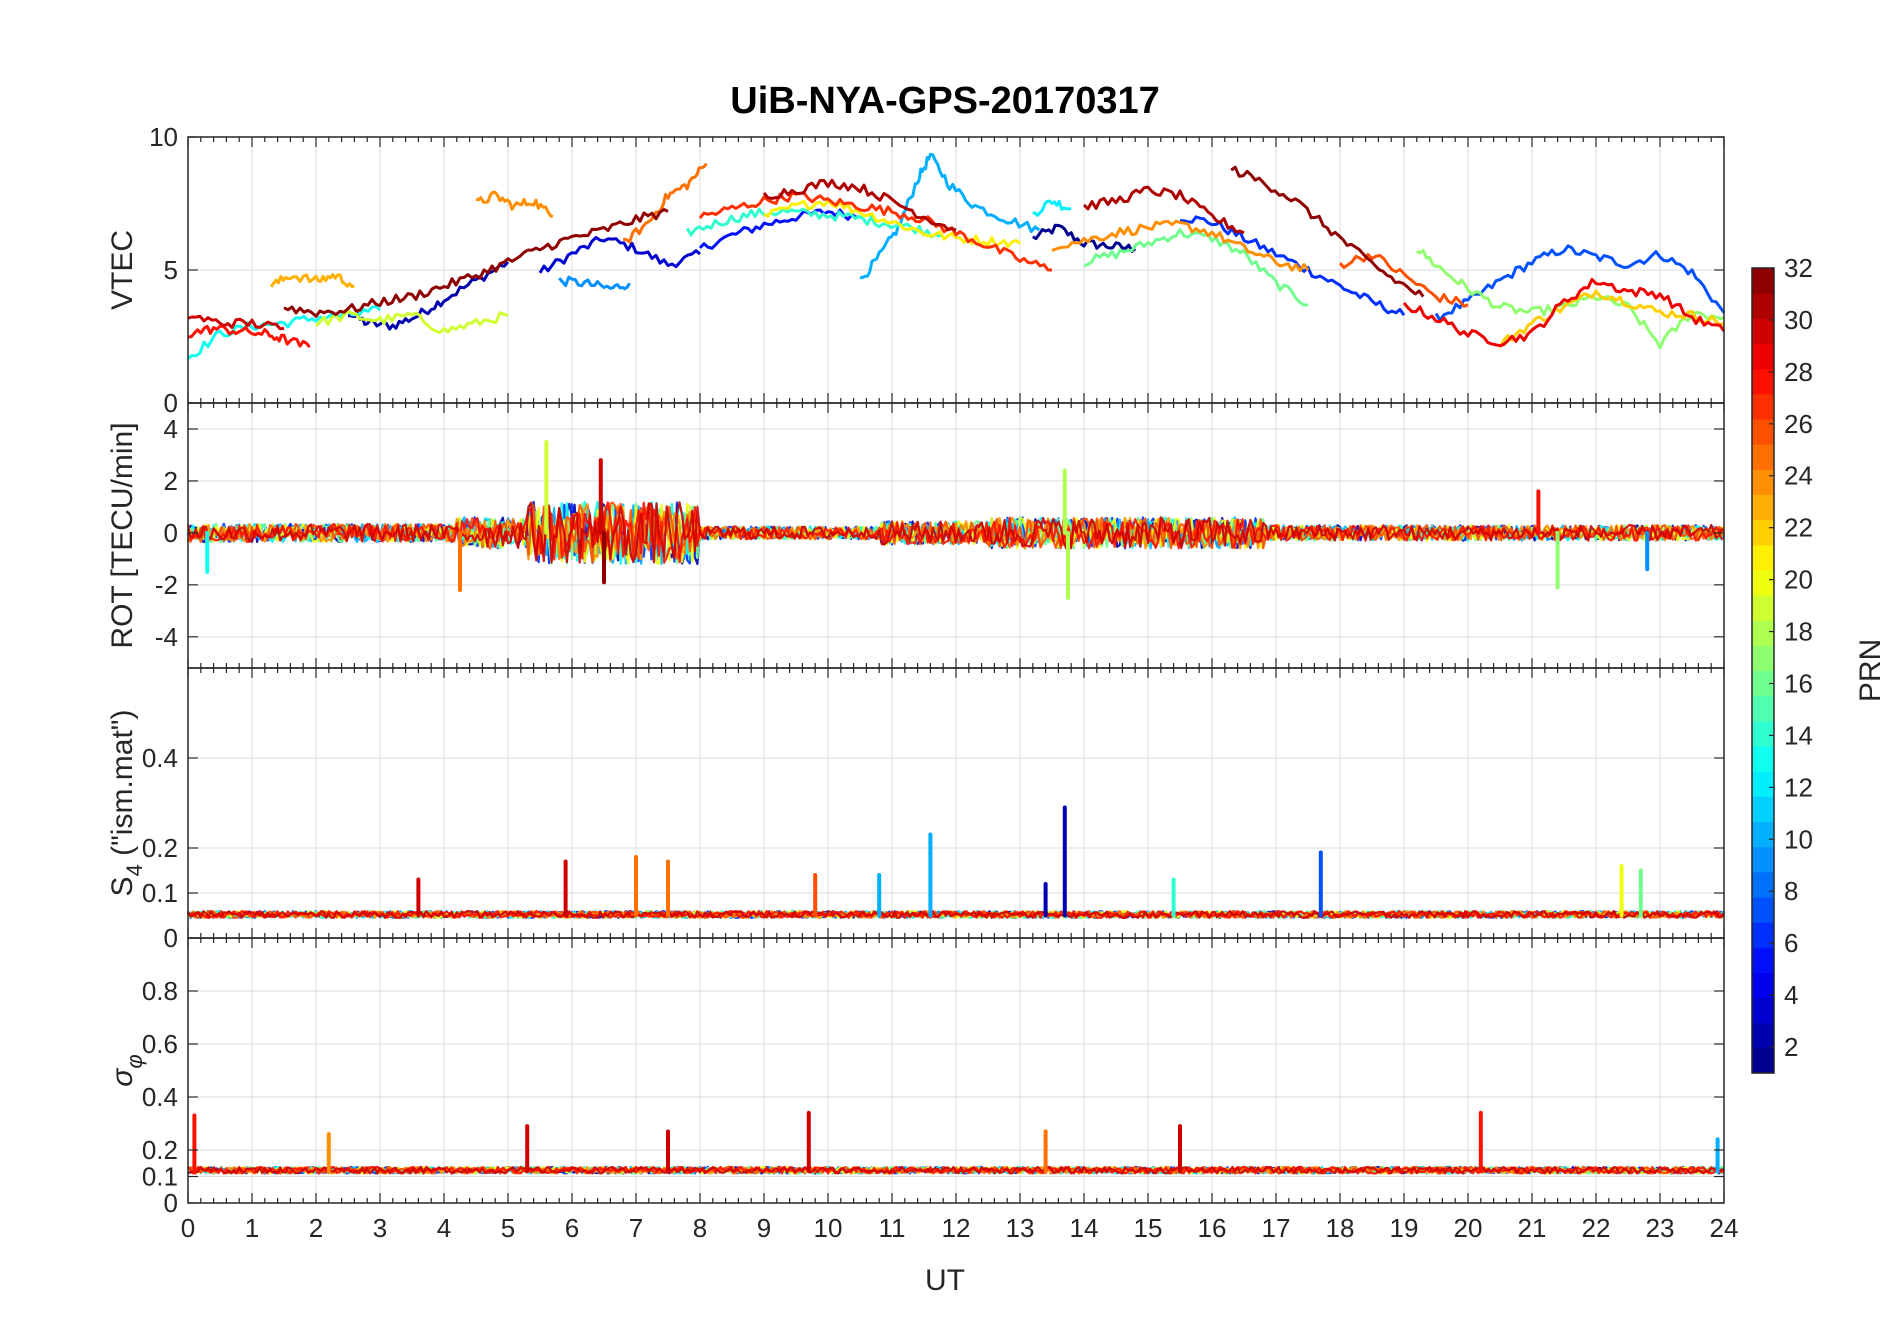 This screenshot has width=1902, height=1330. Describe the element at coordinates (160, 991) in the screenshot. I see `y-tick-label: 0.8` at that location.